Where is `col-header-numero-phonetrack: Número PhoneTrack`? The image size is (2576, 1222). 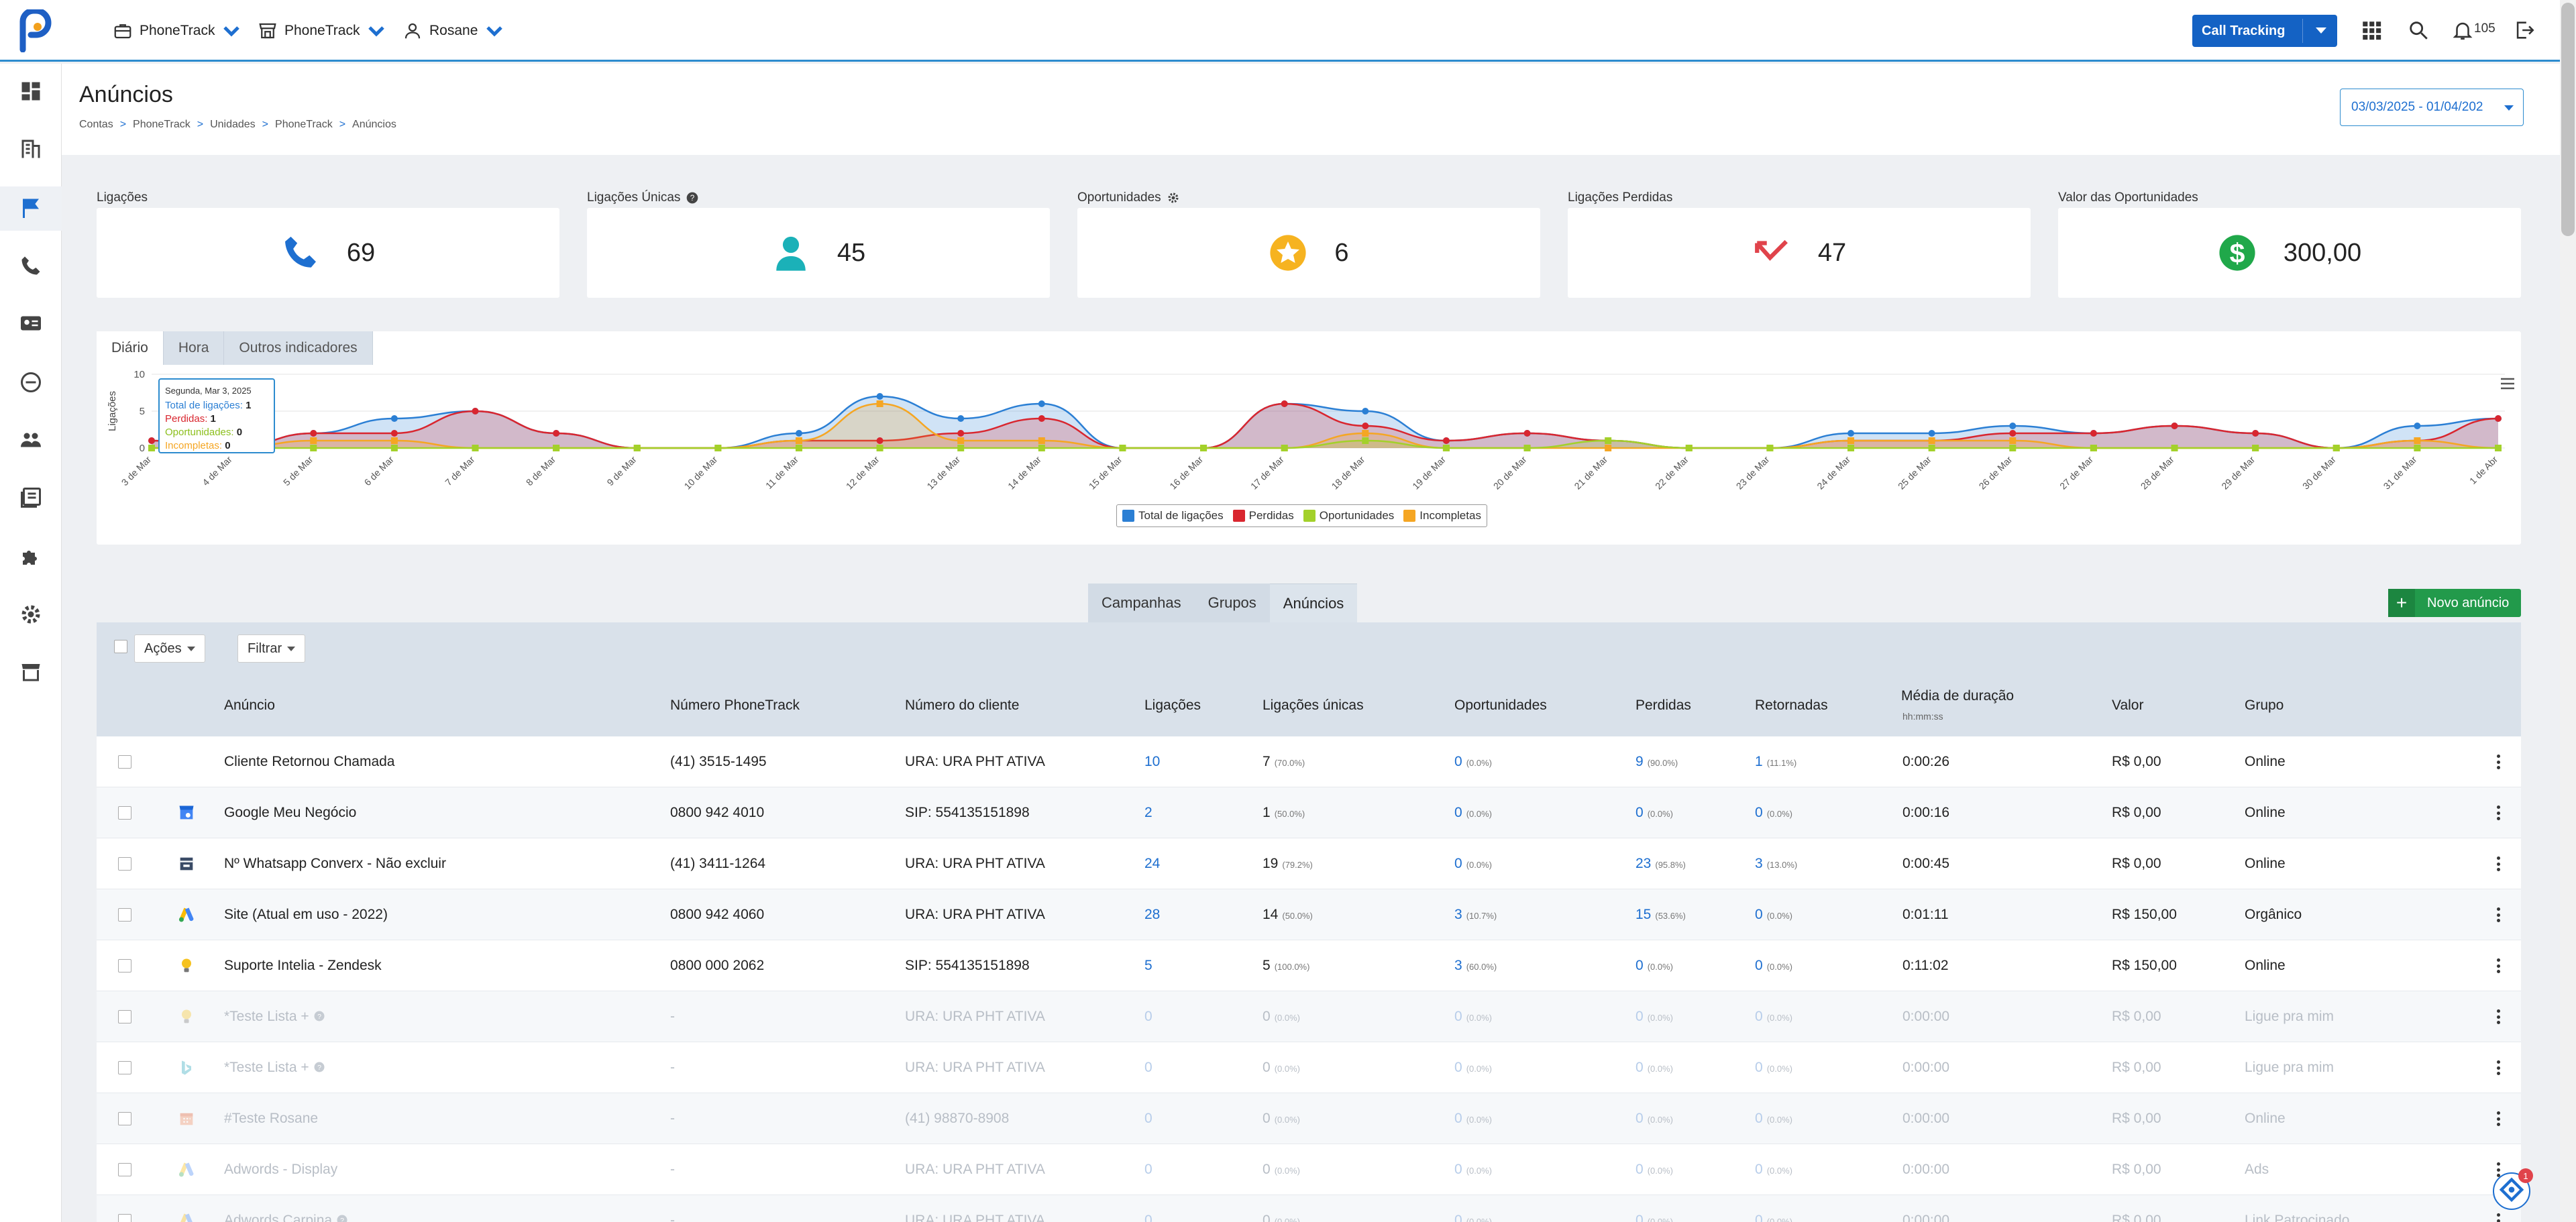 col-header-numero-phonetrack: Número PhoneTrack is located at coordinates (735, 706).